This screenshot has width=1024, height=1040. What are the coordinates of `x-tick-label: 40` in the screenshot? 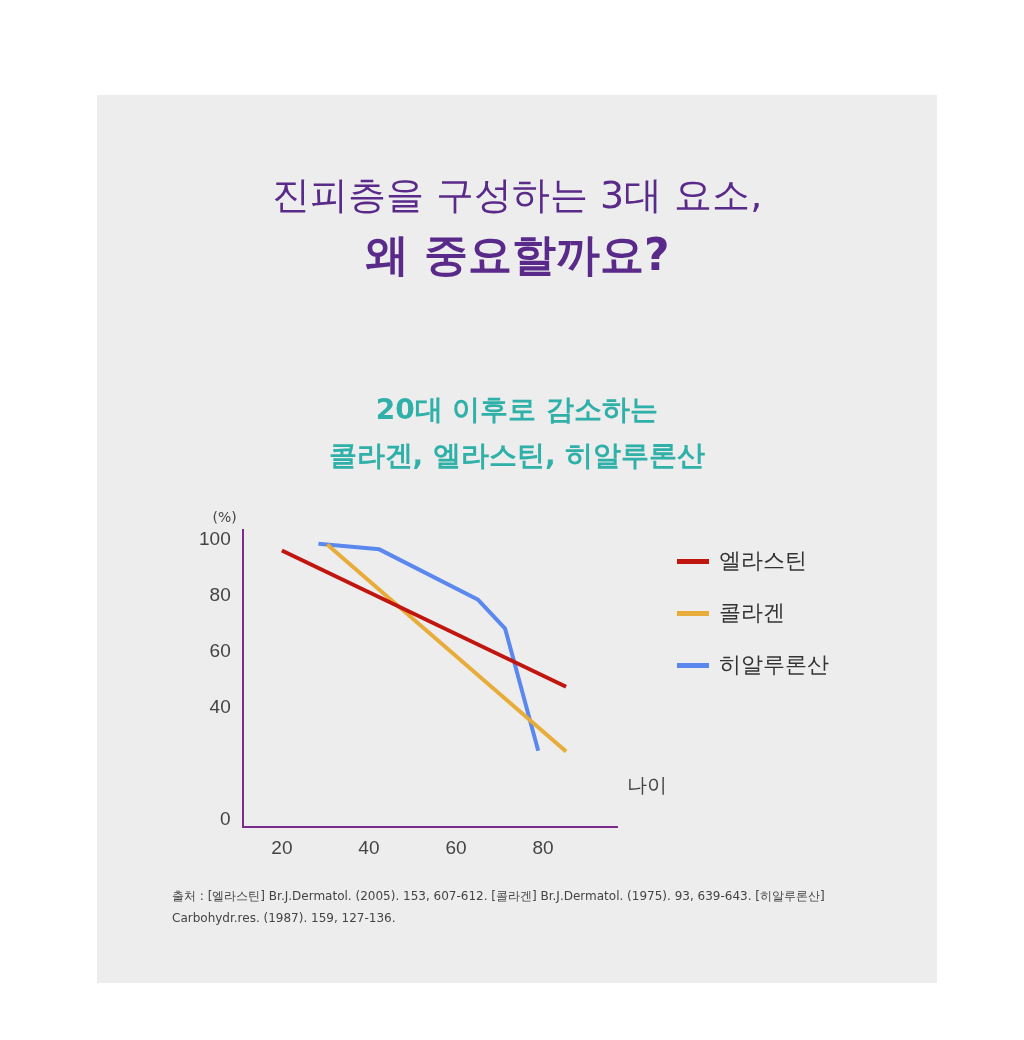 It's located at (369, 847).